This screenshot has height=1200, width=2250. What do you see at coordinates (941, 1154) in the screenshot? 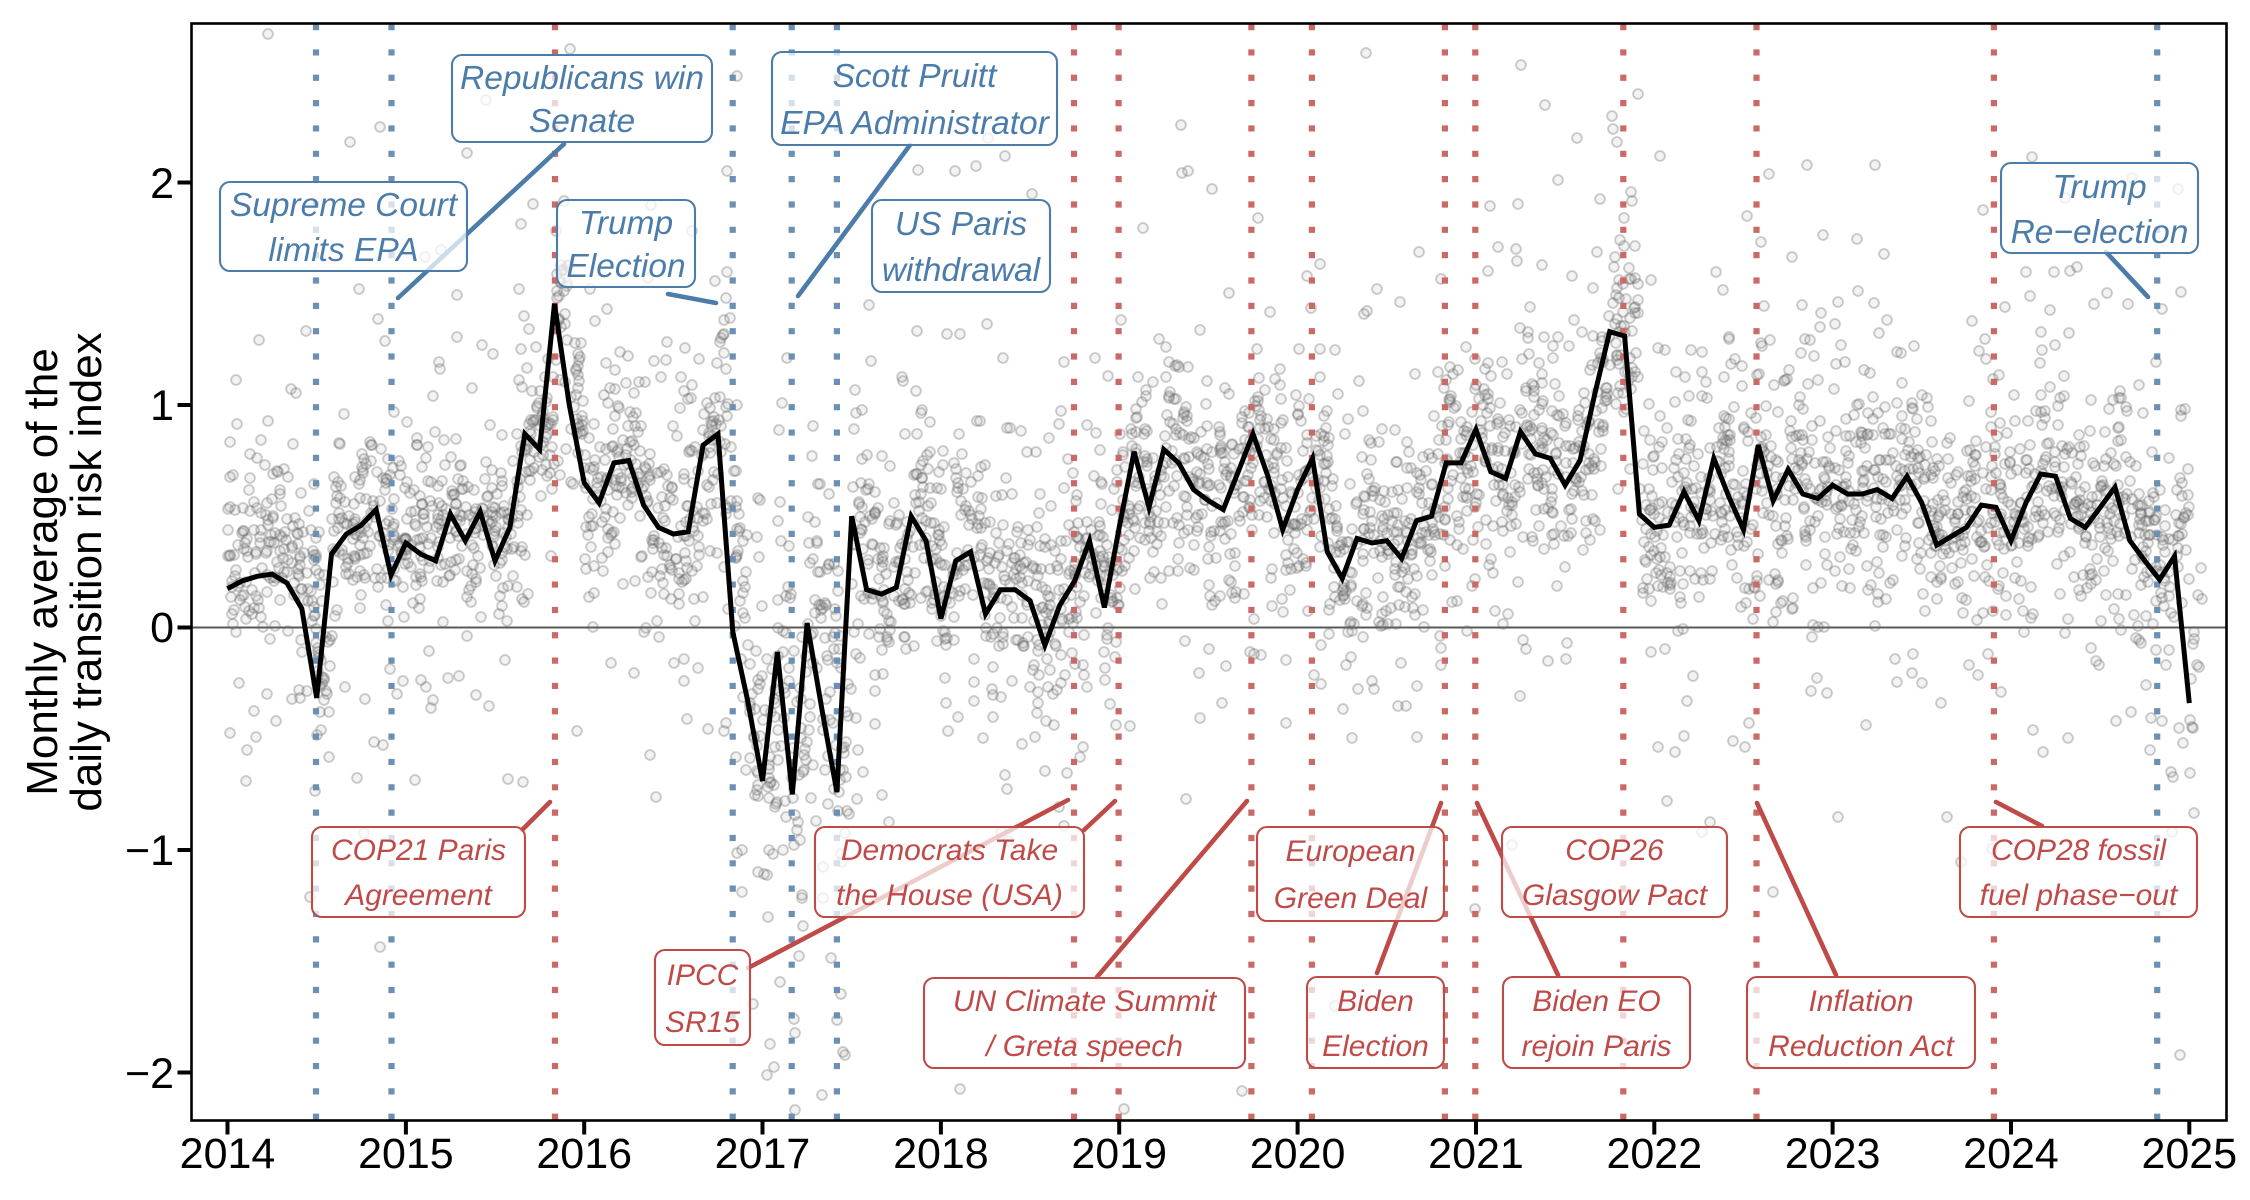
I see `svg-text: 2018` at bounding box center [941, 1154].